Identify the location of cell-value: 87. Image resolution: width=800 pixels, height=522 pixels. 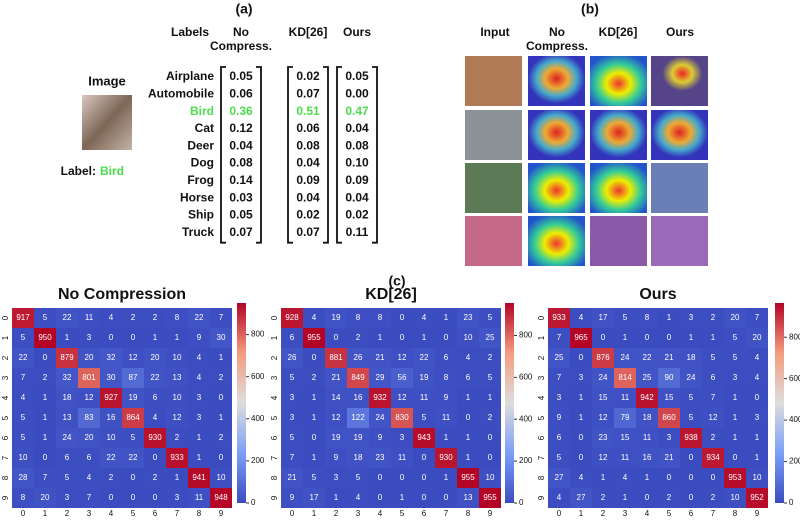
(133, 377).